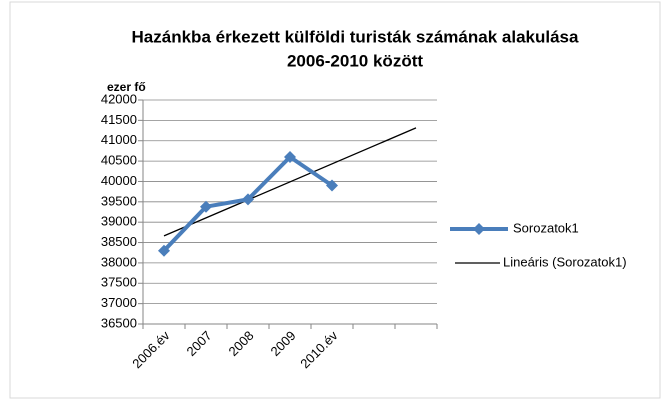  I want to click on y-tick-label: 38500, so click(119, 241).